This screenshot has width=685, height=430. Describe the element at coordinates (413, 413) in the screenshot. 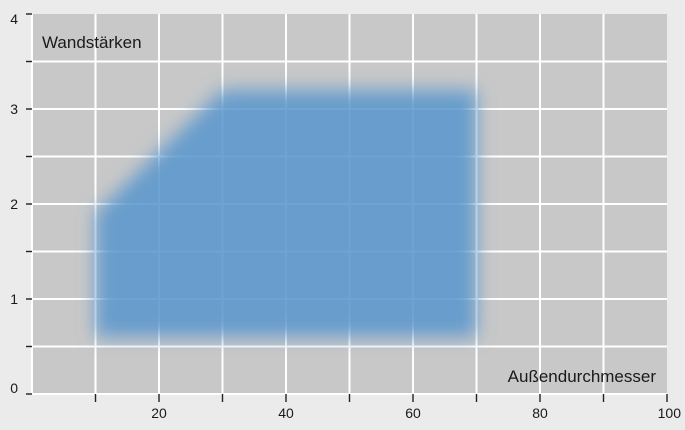

I see `x-tick-label: 60` at that location.